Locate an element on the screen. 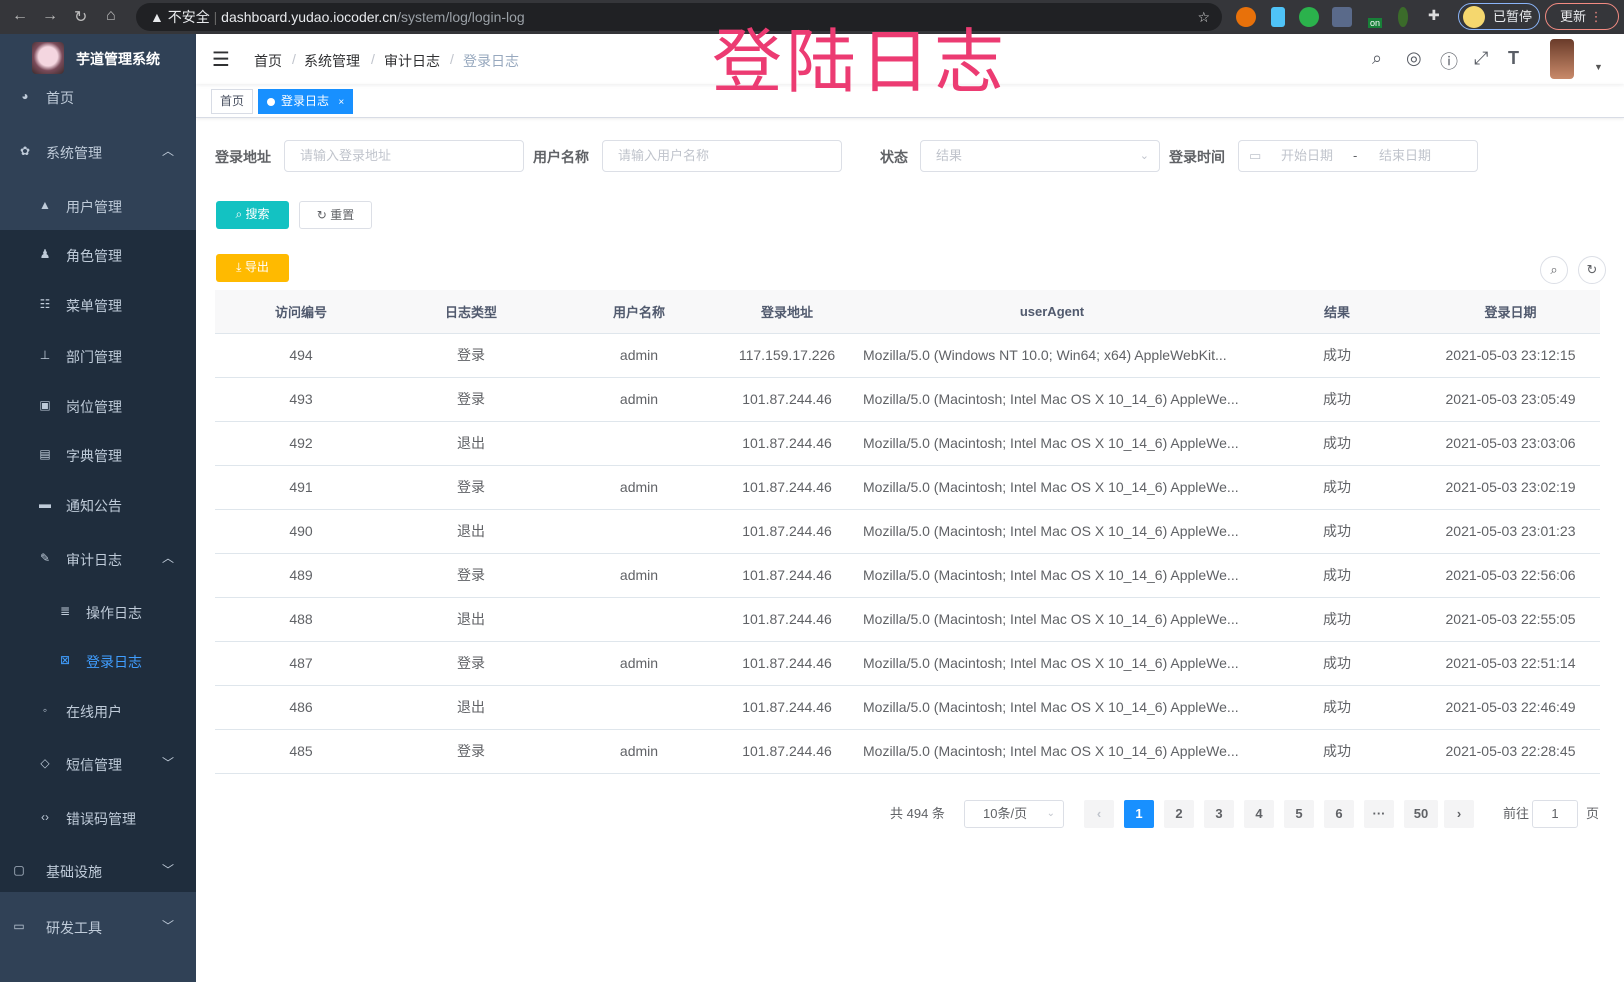  sidebar-item: ▲ 用户管理 is located at coordinates (98, 206).